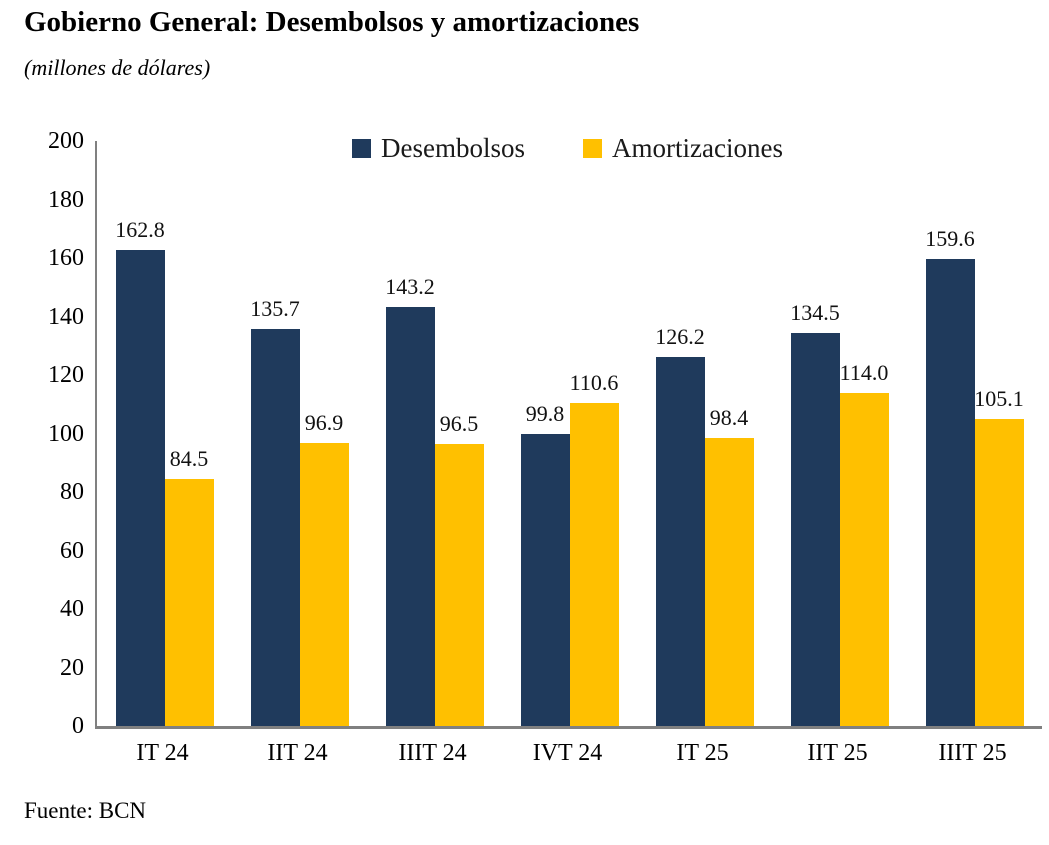  What do you see at coordinates (999, 398) in the screenshot?
I see `bar-value-label: 105.1` at bounding box center [999, 398].